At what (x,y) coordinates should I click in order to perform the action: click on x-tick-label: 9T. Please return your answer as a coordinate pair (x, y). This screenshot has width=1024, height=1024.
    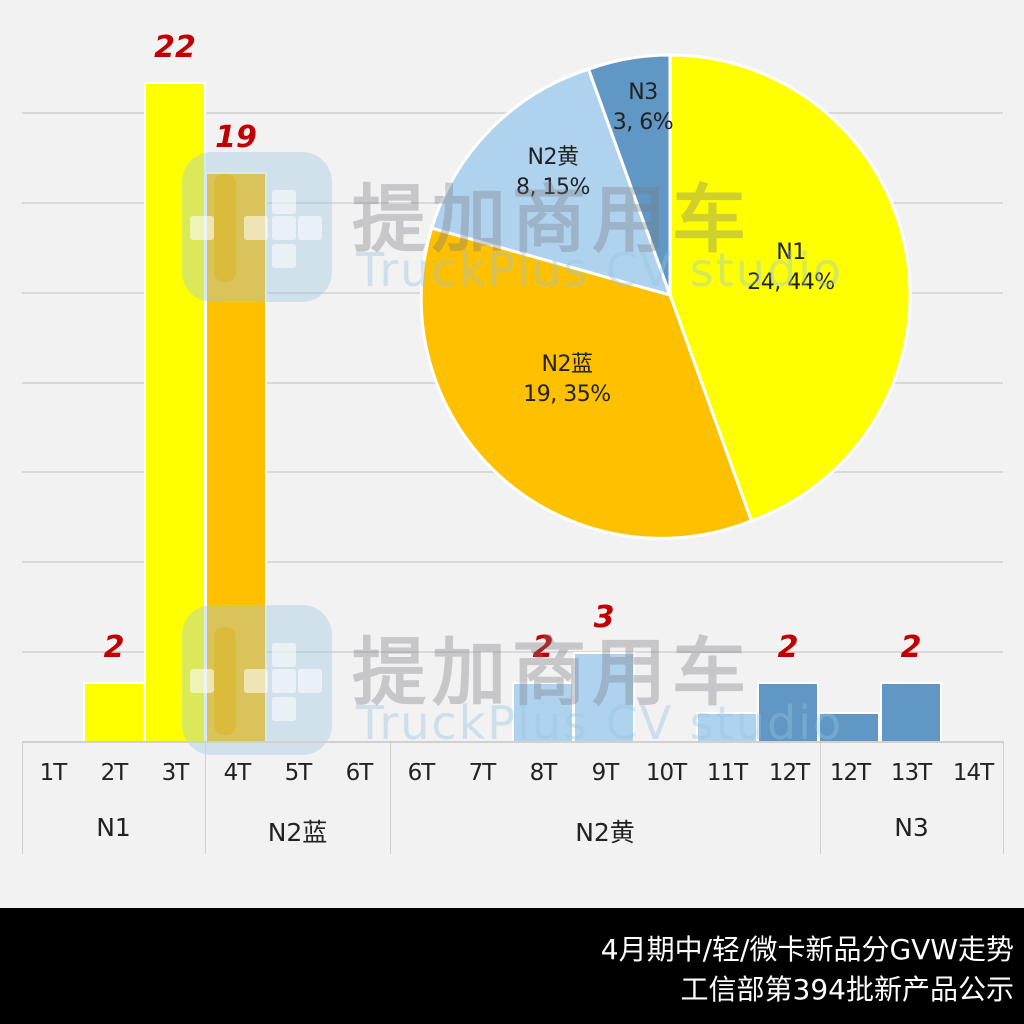
    Looking at the image, I should click on (605, 773).